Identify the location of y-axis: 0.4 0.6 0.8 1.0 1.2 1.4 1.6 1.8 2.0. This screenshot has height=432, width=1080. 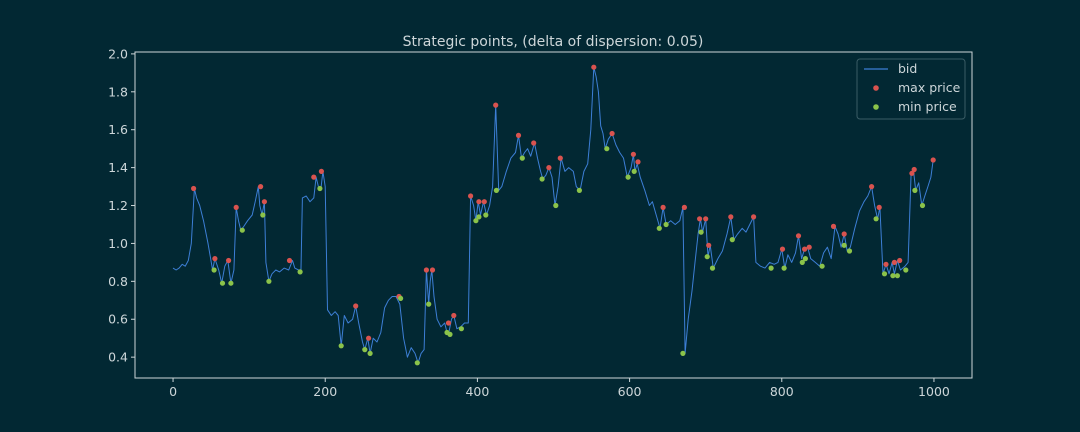
(121, 205).